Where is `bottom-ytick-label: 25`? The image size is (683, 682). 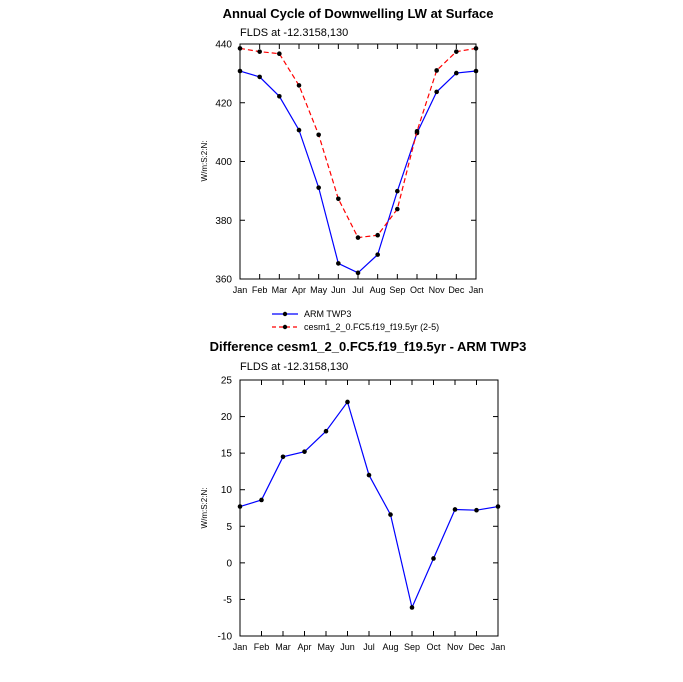
bottom-ytick-label: 25 is located at coordinates (227, 381).